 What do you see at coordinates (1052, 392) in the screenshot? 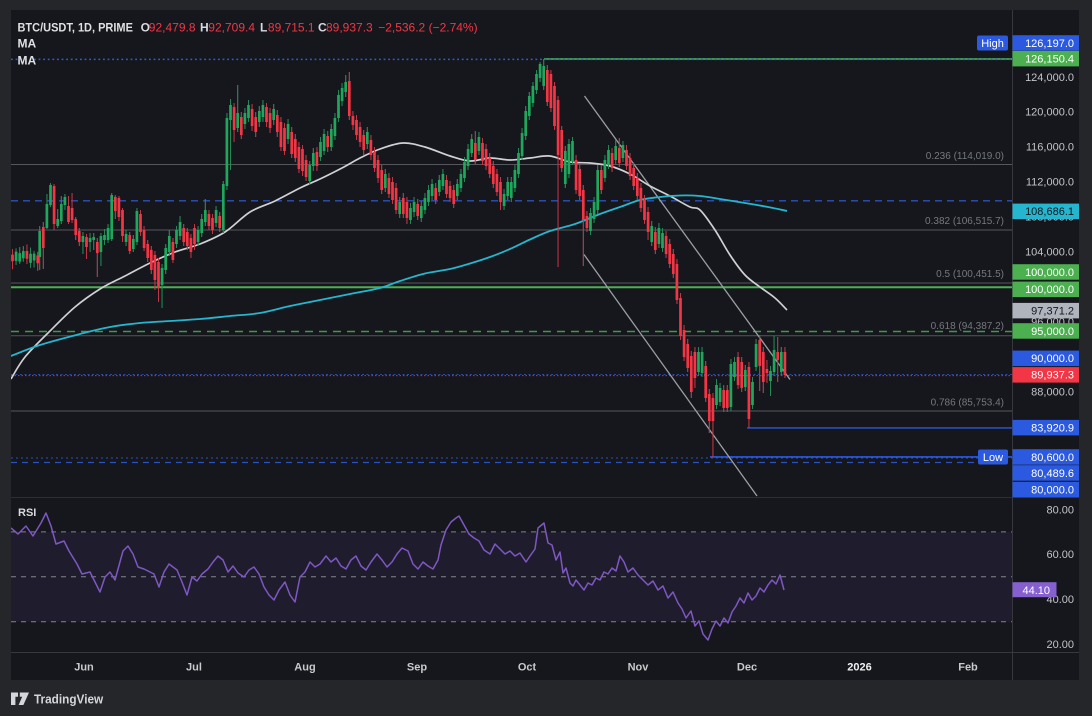
I see `svg-text: 88,000.0` at bounding box center [1052, 392].